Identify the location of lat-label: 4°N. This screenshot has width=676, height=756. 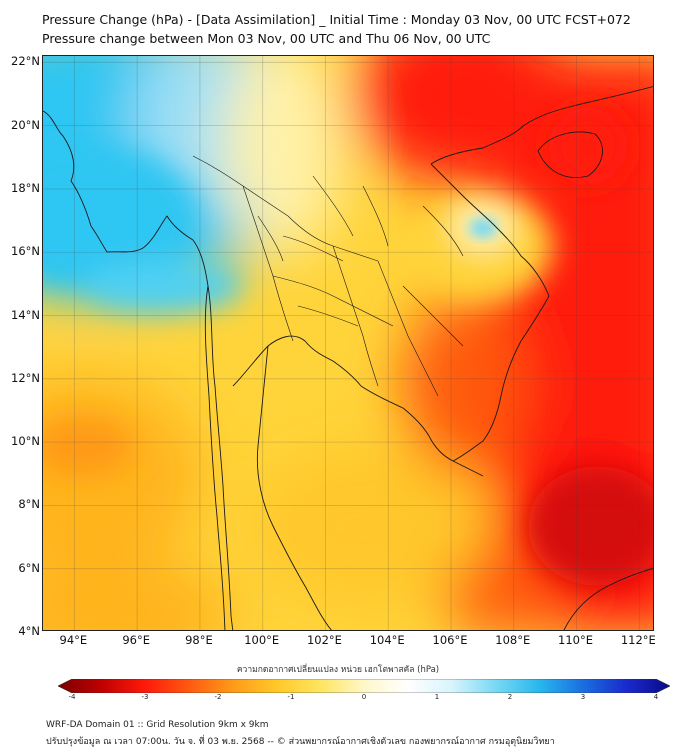
(29, 631).